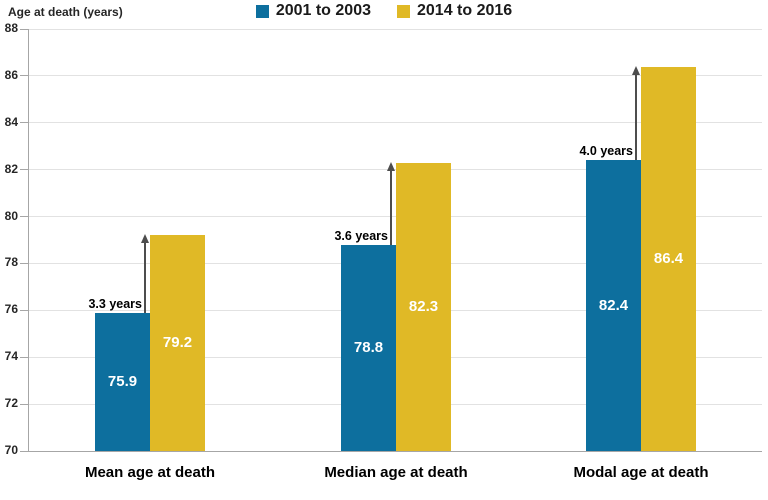 This screenshot has width=768, height=500. Describe the element at coordinates (11, 356) in the screenshot. I see `y-tick-label-74: 74` at that location.